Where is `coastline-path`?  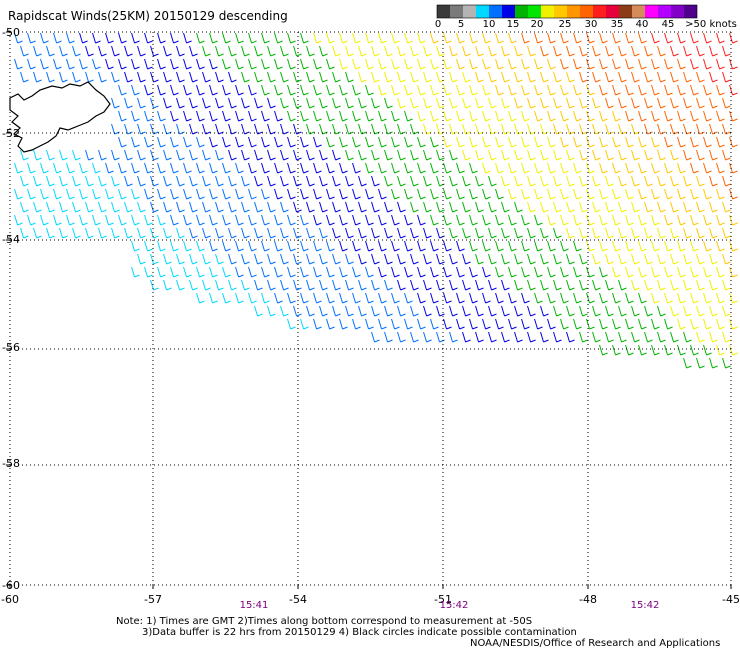 coastline-path is located at coordinates (60, 117).